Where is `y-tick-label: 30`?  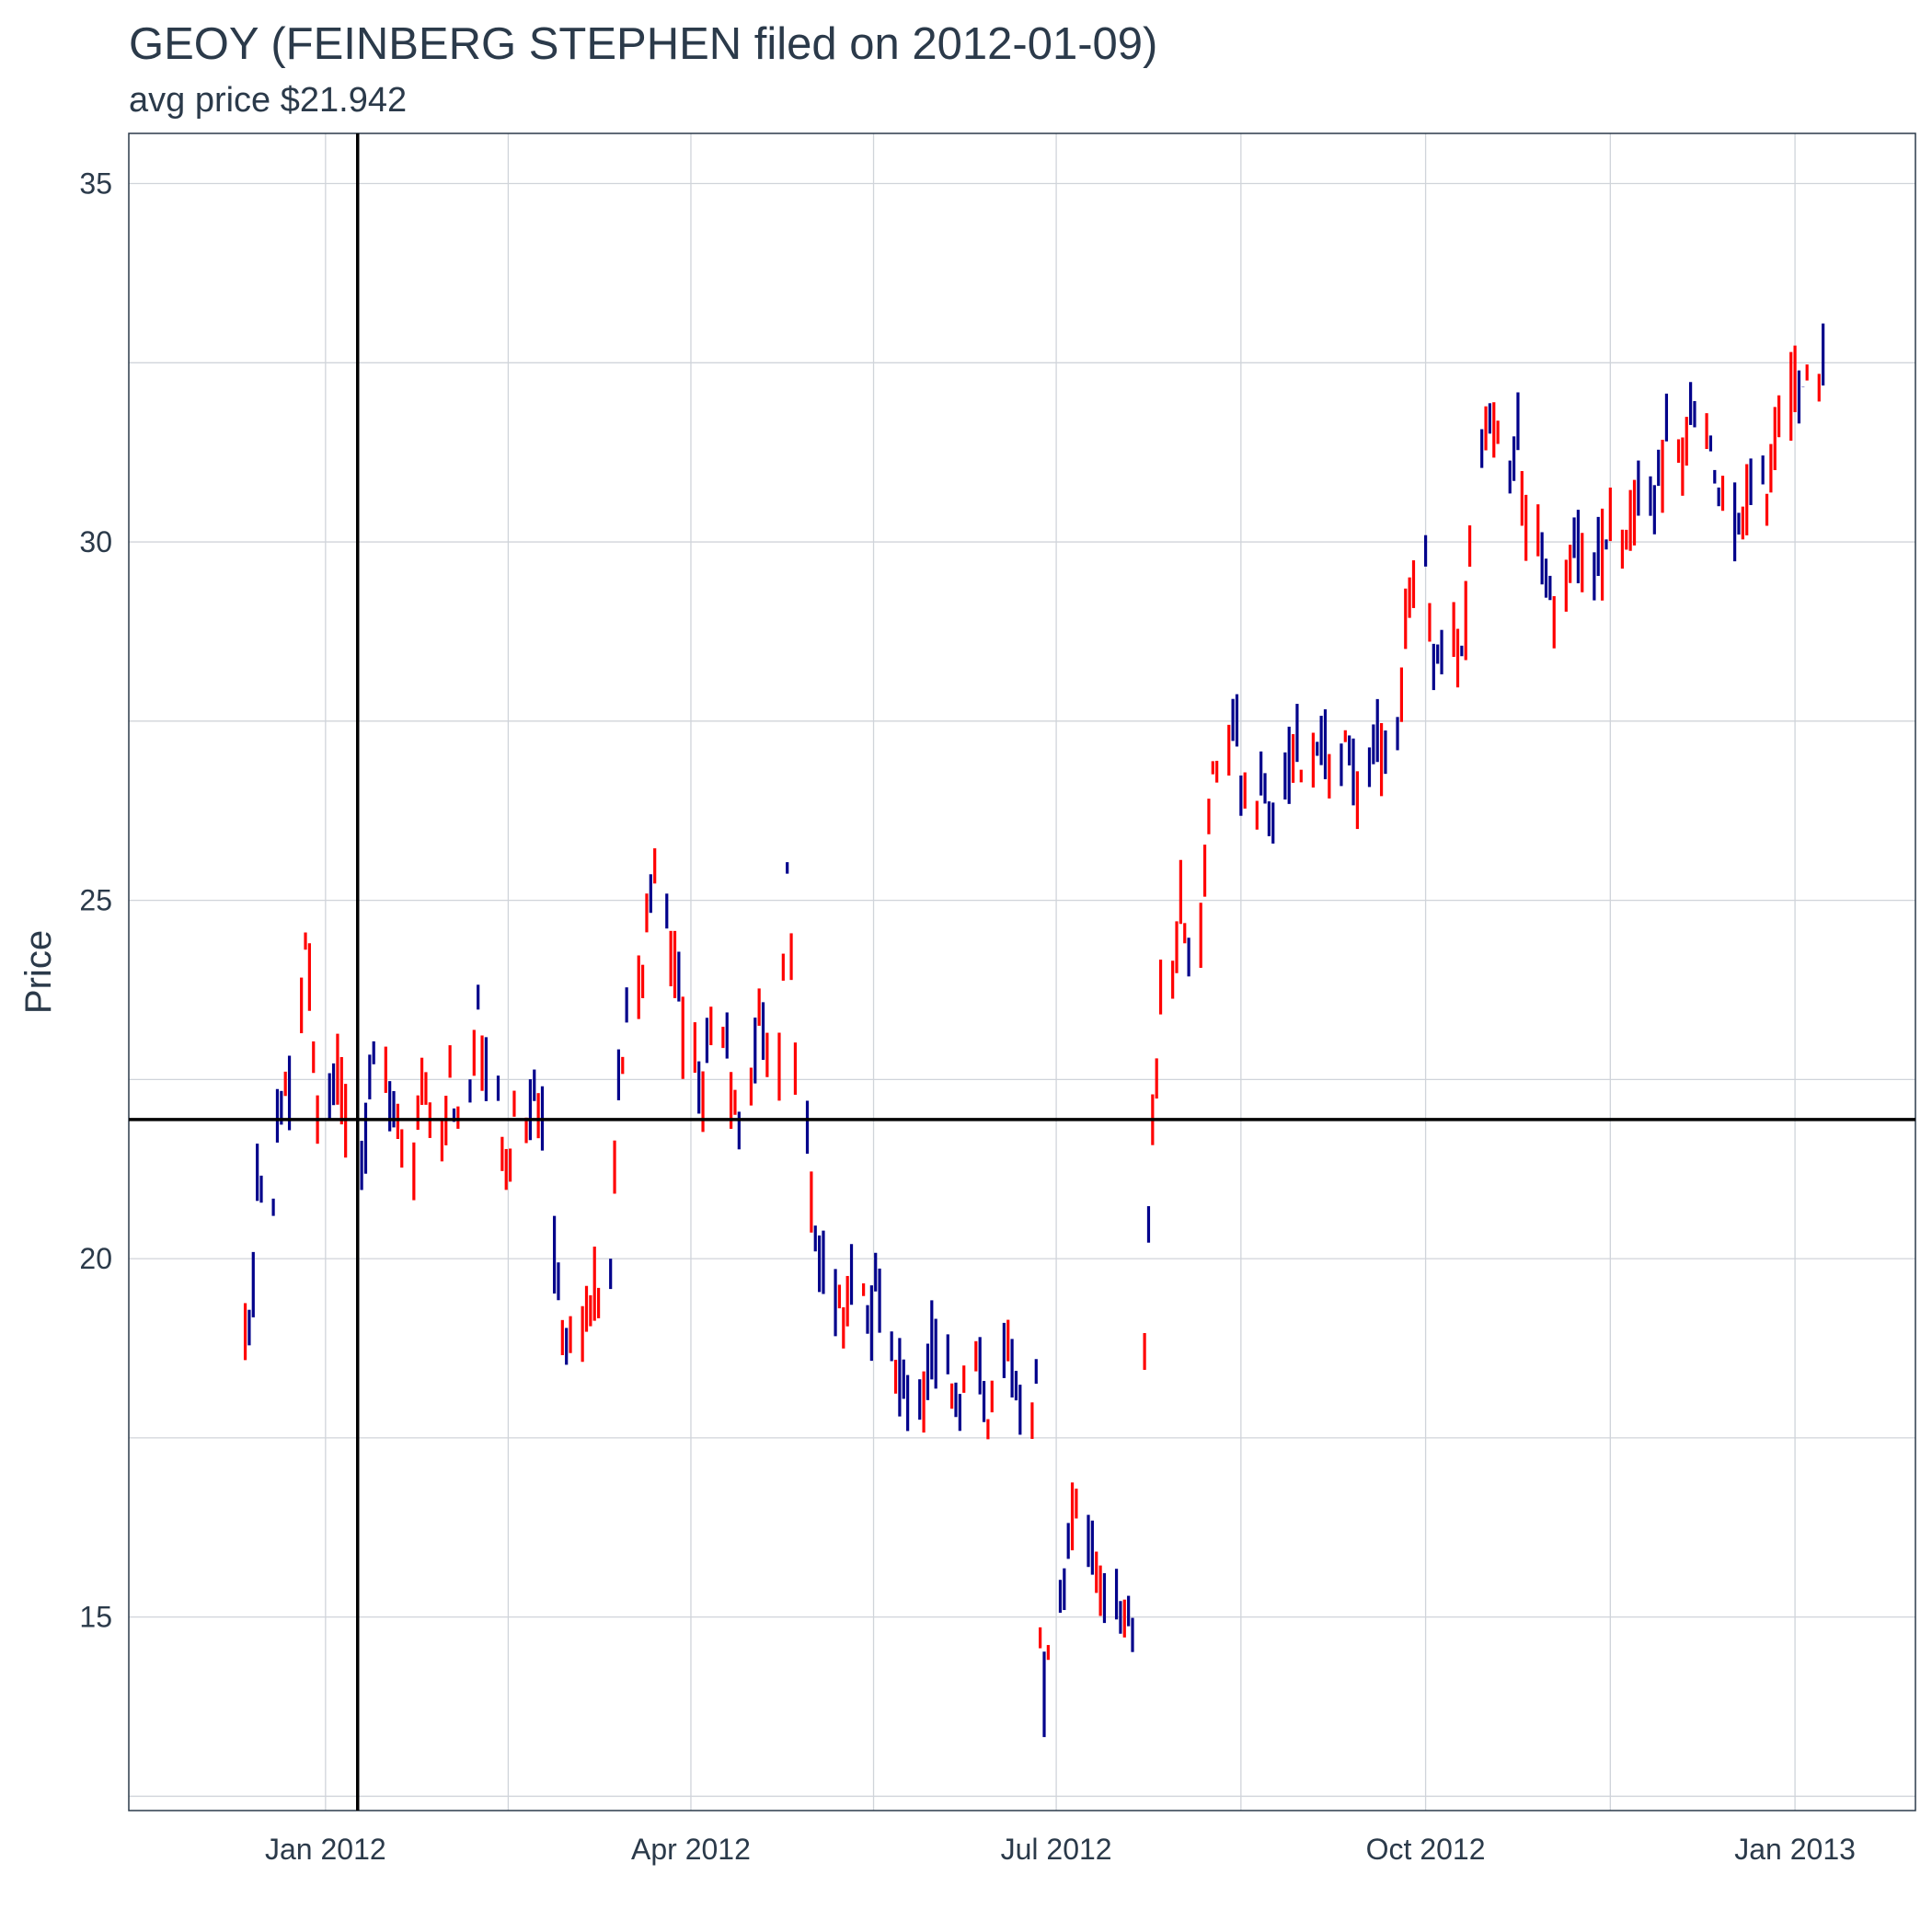 y-tick-label: 30 is located at coordinates (95, 541).